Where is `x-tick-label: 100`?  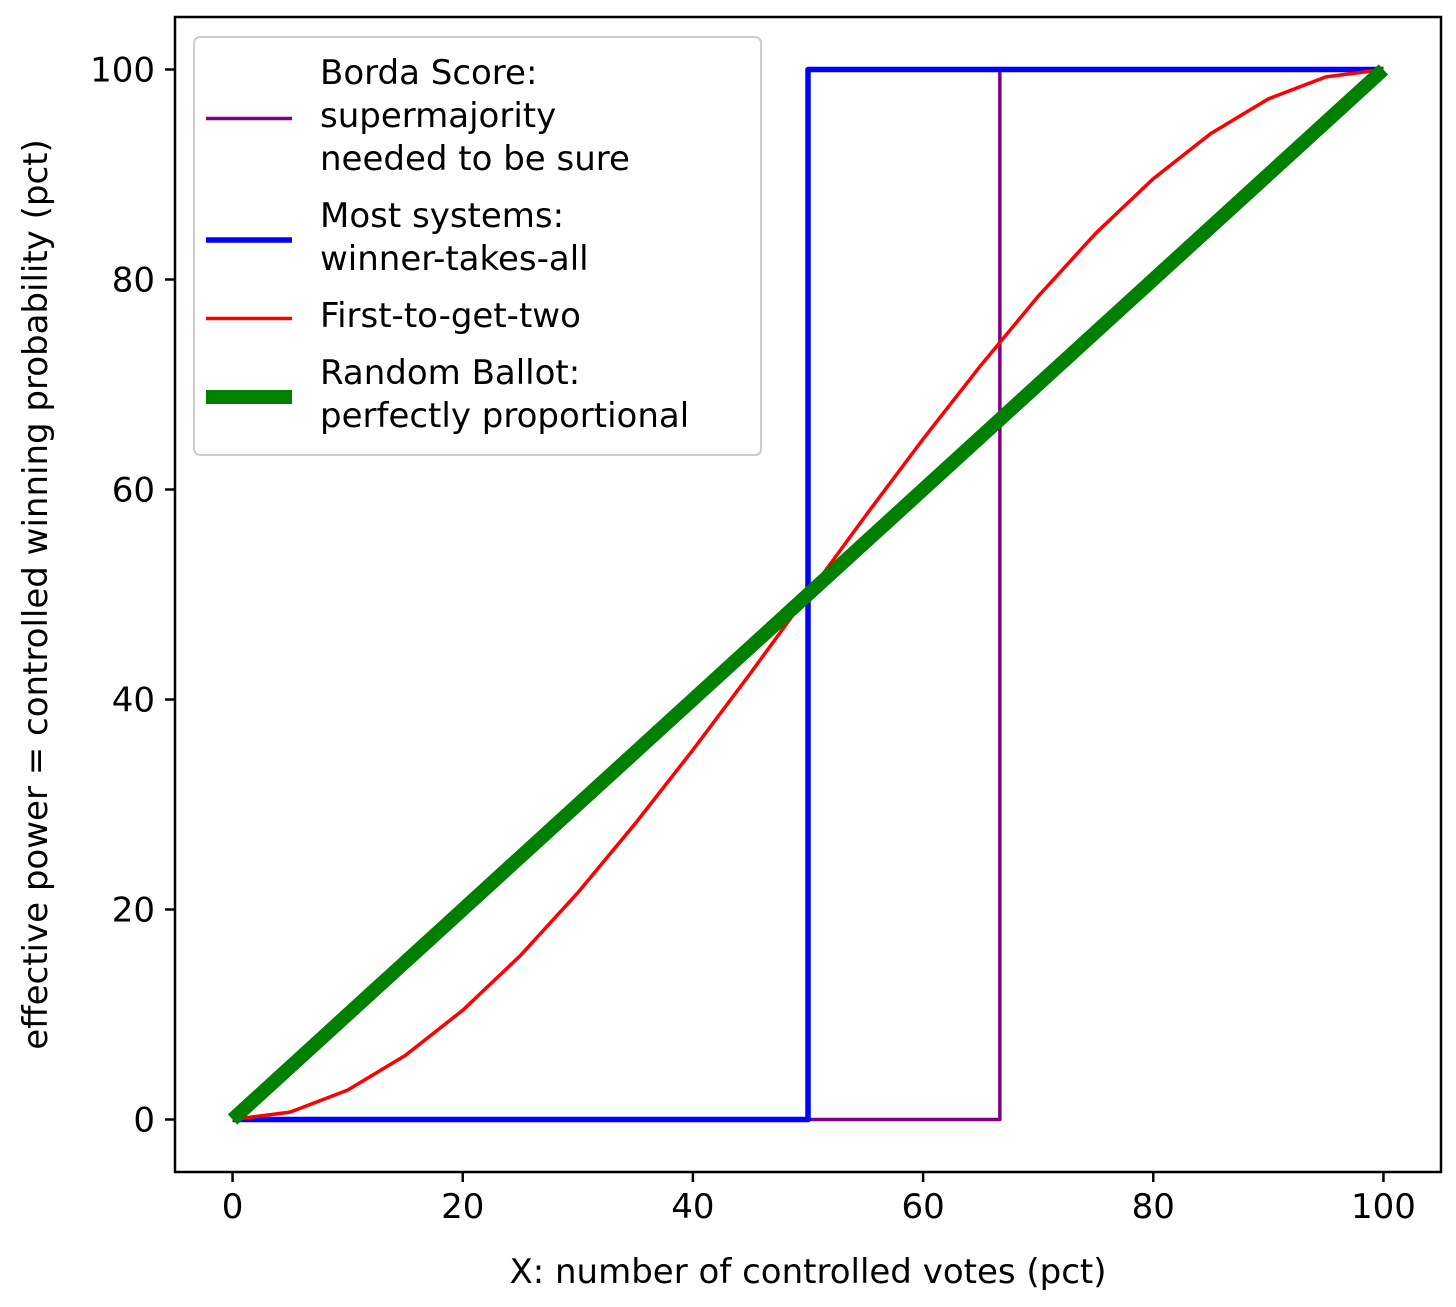 x-tick-label: 100 is located at coordinates (1383, 1207).